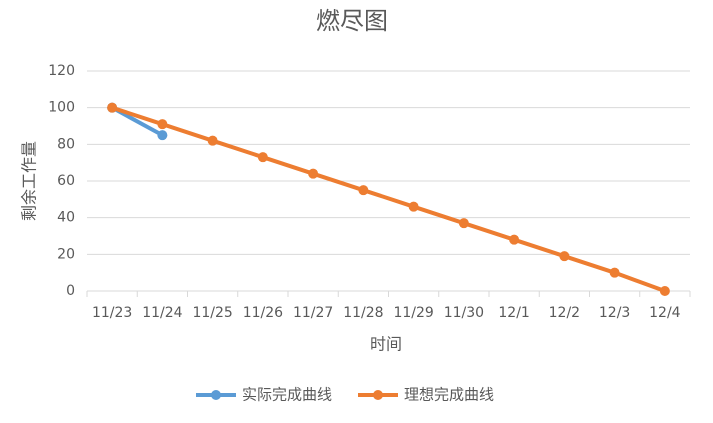 Image resolution: width=713 pixels, height=423 pixels. Describe the element at coordinates (112, 313) in the screenshot. I see `x-tick-label: 11/23` at that location.